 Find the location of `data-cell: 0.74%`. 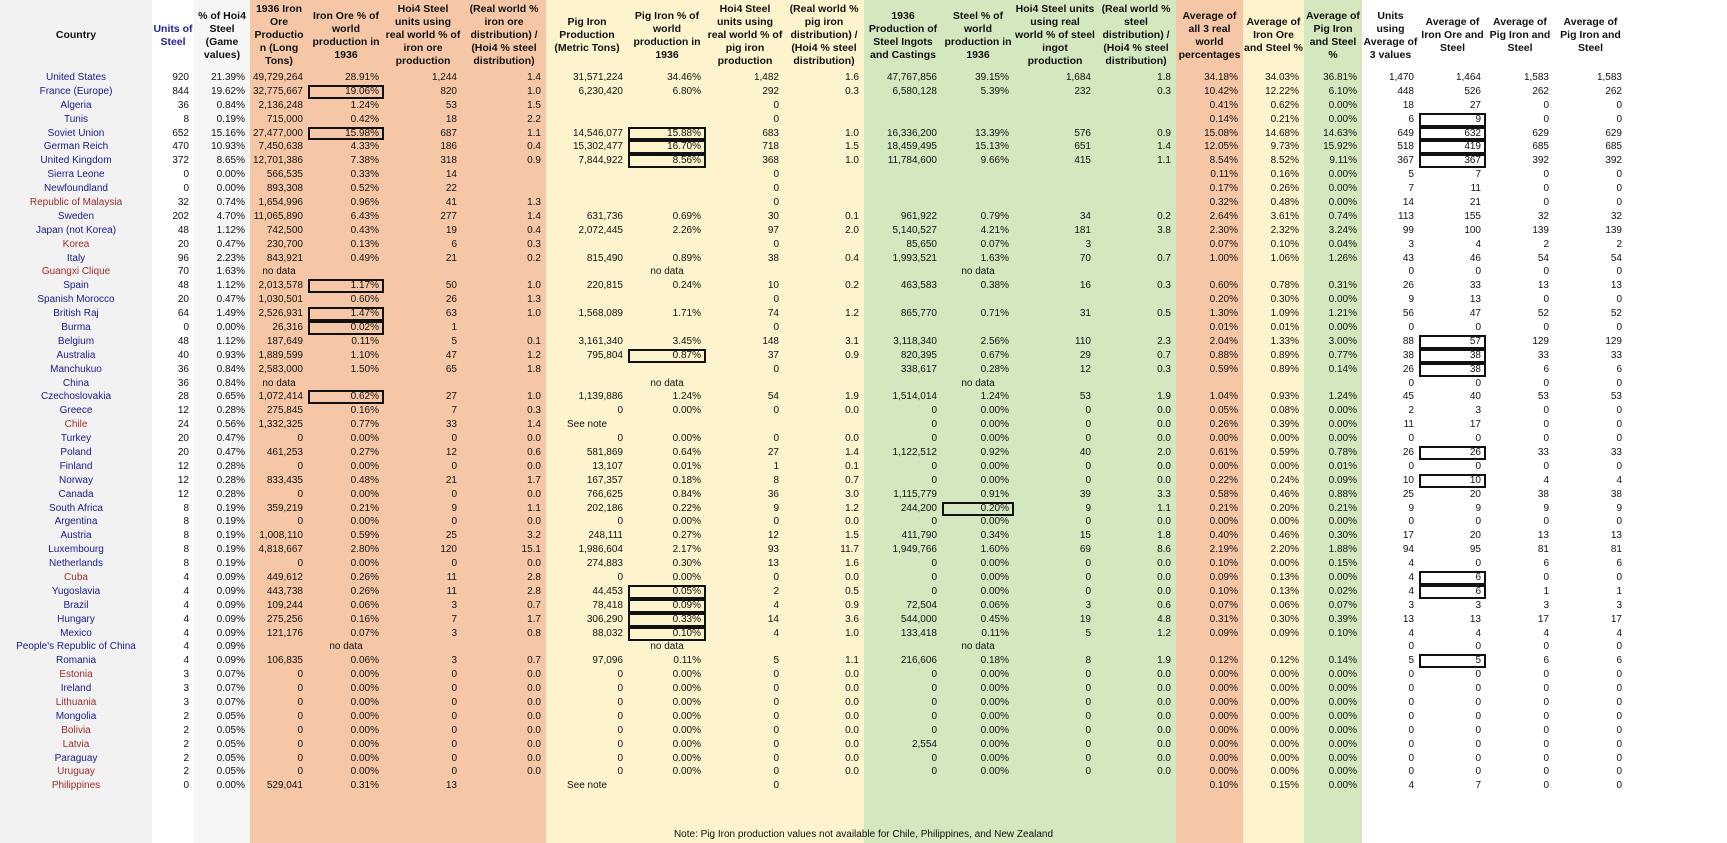

data-cell: 0.74% is located at coordinates (230, 202).